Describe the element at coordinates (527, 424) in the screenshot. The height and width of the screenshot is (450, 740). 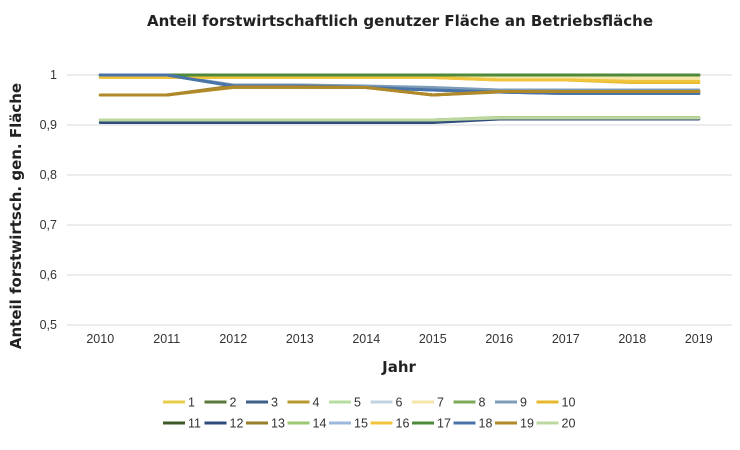
I see `legend-label: 19` at that location.